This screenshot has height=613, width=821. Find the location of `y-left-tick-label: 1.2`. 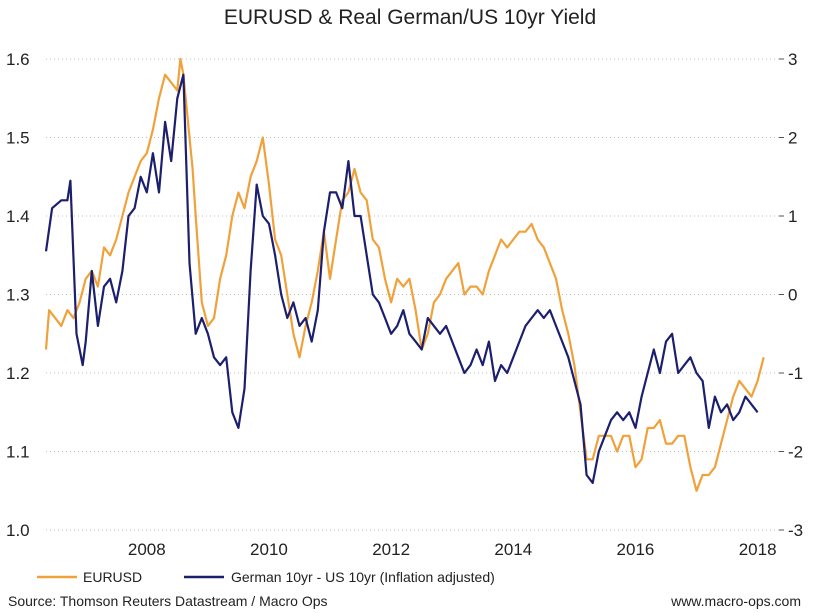

y-left-tick-label: 1.2 is located at coordinates (18, 373).